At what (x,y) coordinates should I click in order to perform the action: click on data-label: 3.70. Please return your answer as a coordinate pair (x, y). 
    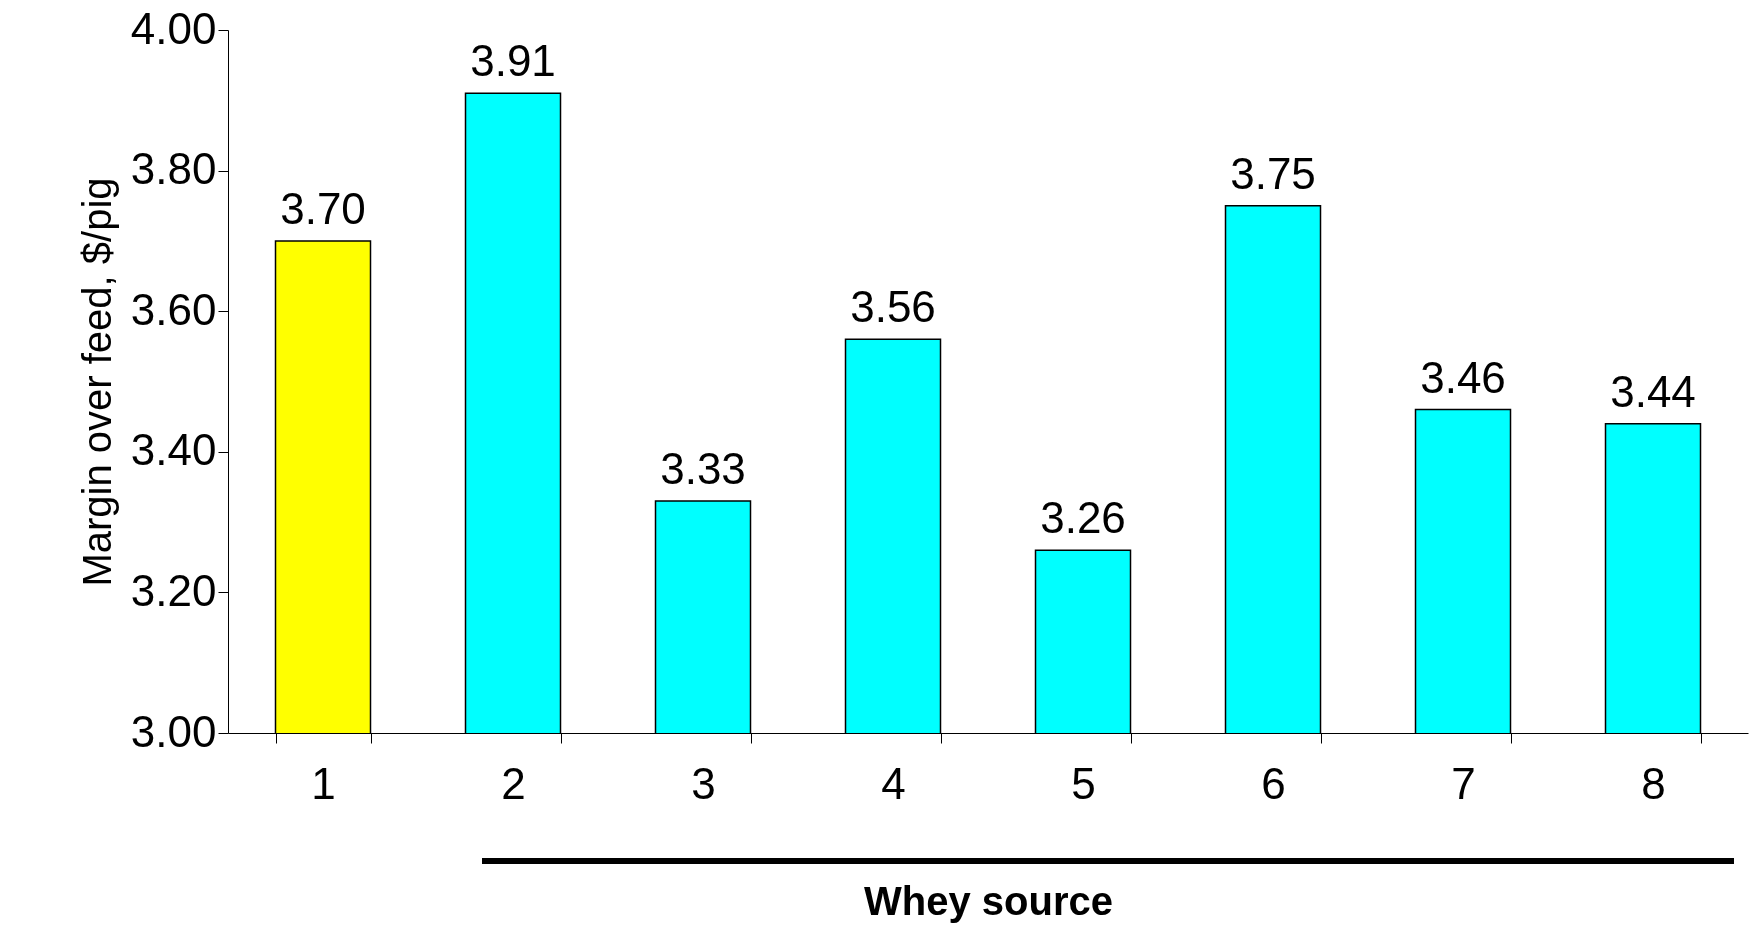
    Looking at the image, I should click on (323, 208).